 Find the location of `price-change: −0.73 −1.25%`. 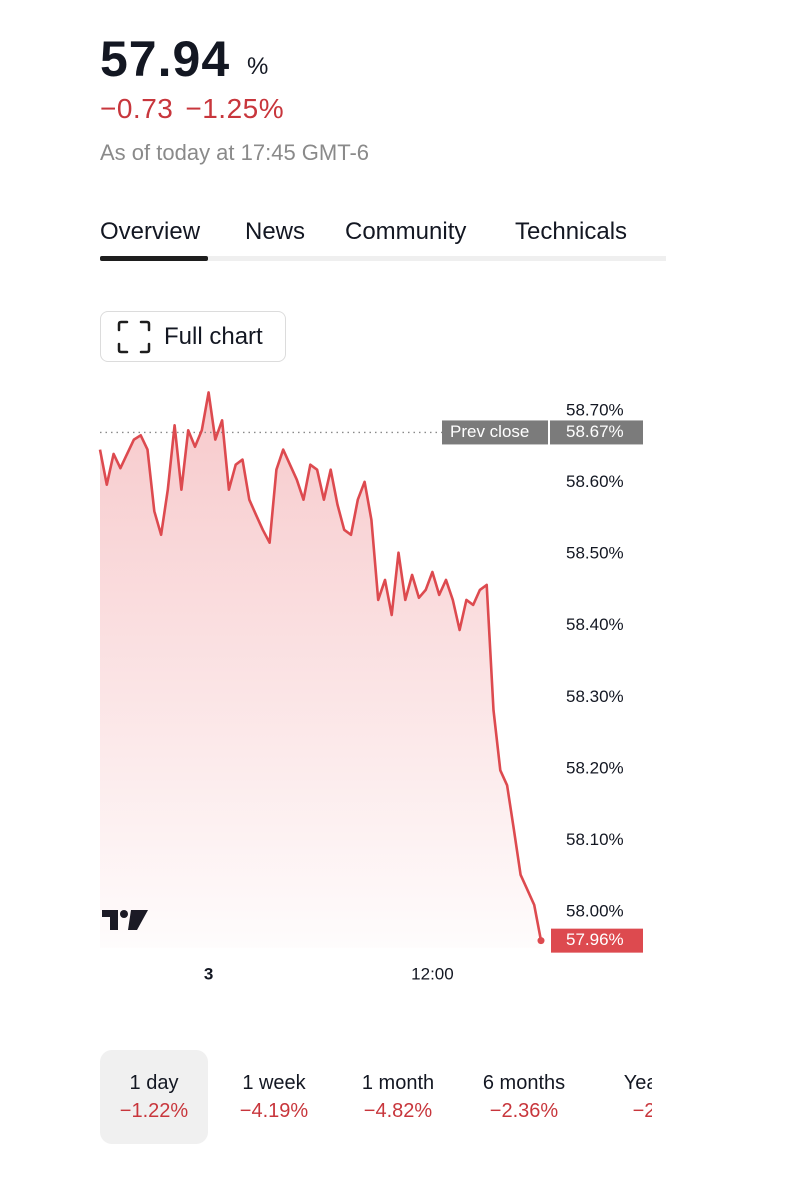

price-change: −0.73 −1.25% is located at coordinates (192, 109).